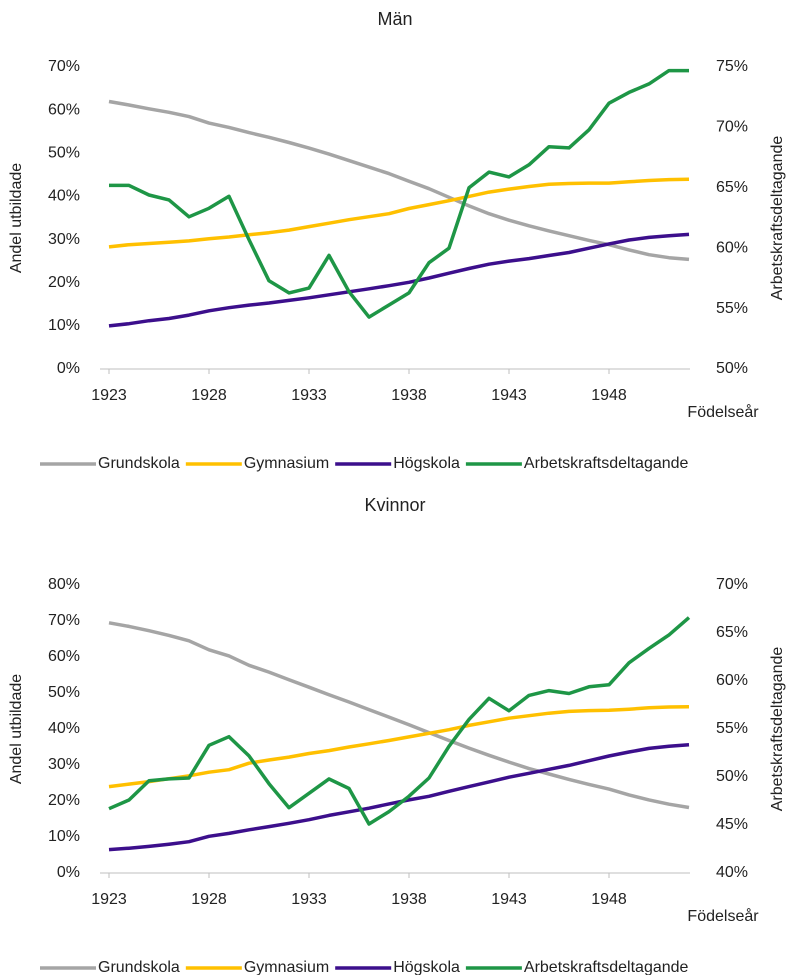  Describe the element at coordinates (732, 872) in the screenshot. I see `y2-tick-label: 40%` at that location.